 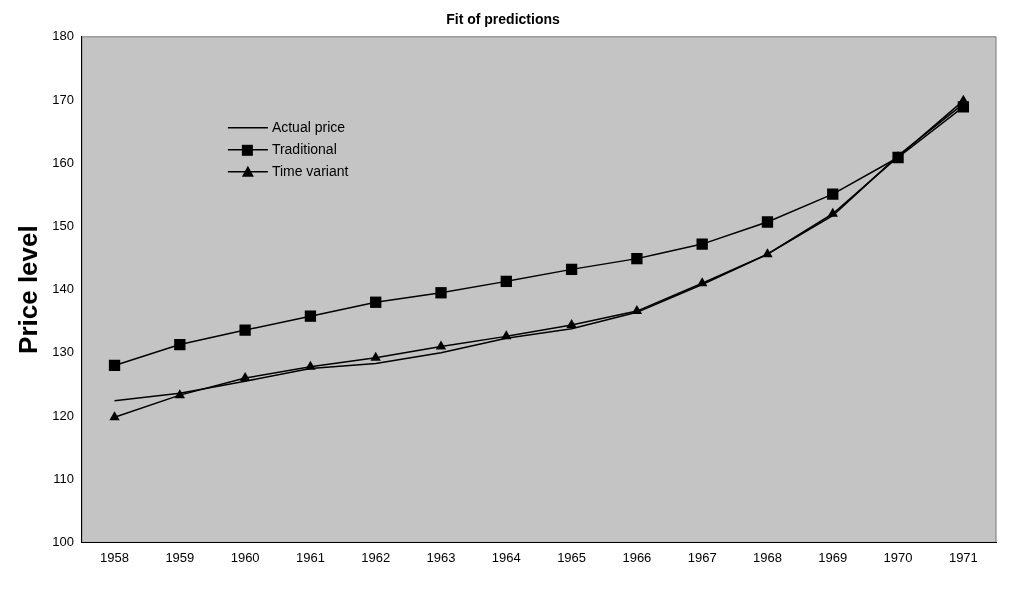 I want to click on y-tick-label: 100, so click(x=63, y=541).